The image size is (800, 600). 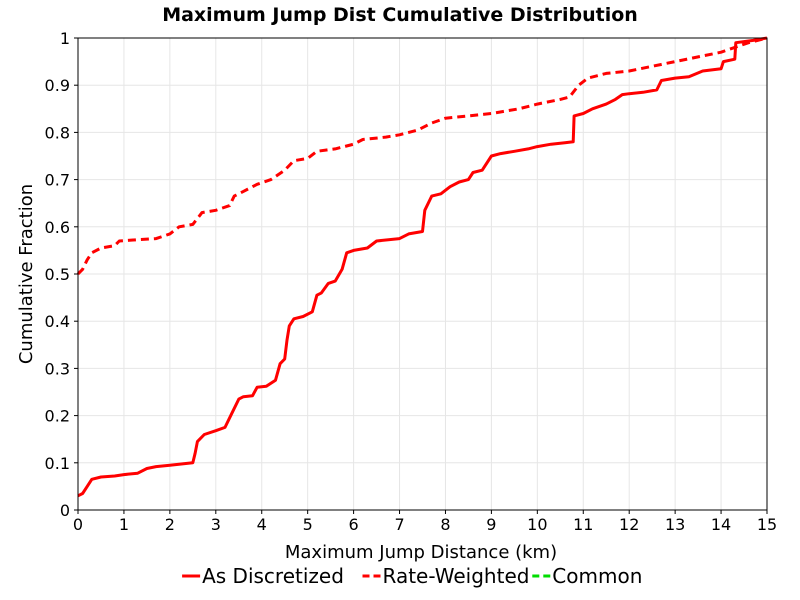 I want to click on y-tick-label: 0.4, so click(x=57, y=321).